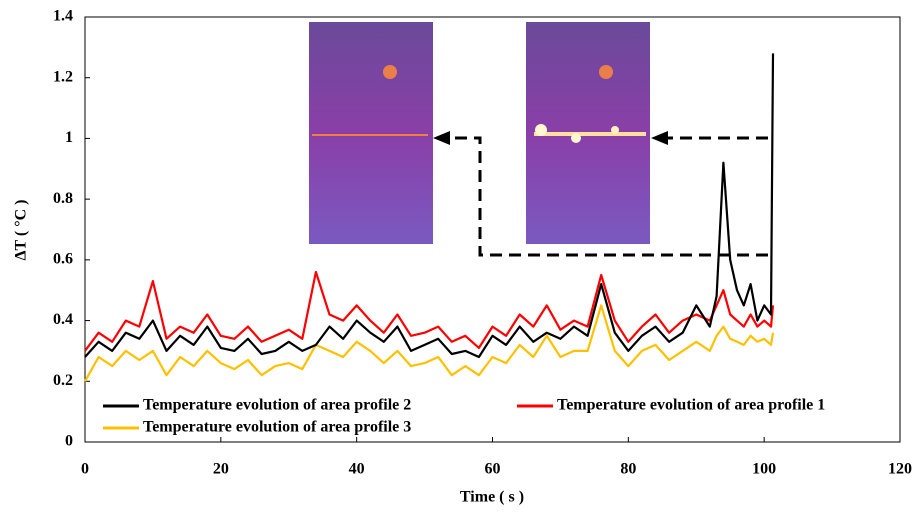 This screenshot has width=919, height=520. What do you see at coordinates (628, 469) in the screenshot?
I see `x-tick-label: 80` at bounding box center [628, 469].